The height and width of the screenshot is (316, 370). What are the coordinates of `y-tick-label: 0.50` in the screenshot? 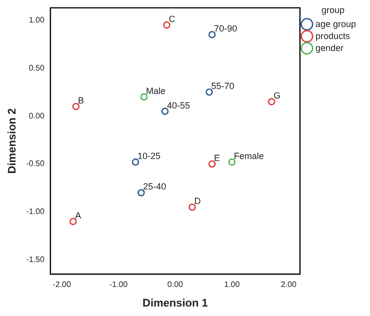 It's located at (36, 67).